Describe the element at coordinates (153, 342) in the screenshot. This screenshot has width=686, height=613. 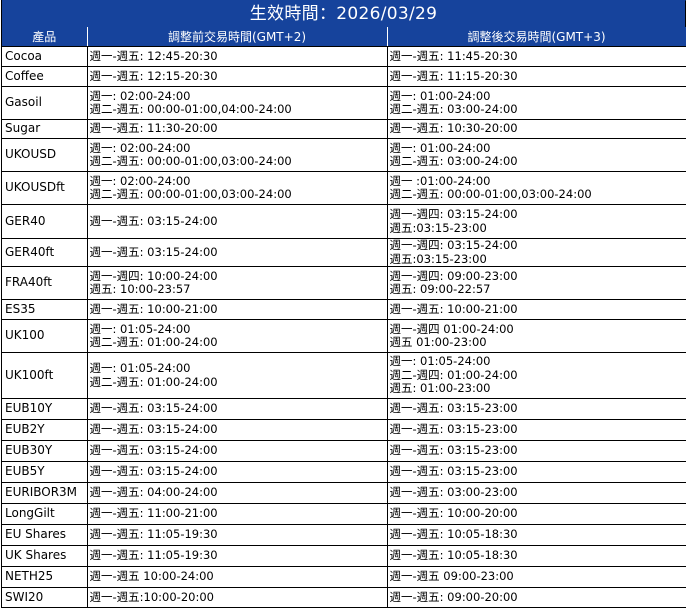
I see `before-hours-line: 週二-週五: 01:00-24:00` at that location.